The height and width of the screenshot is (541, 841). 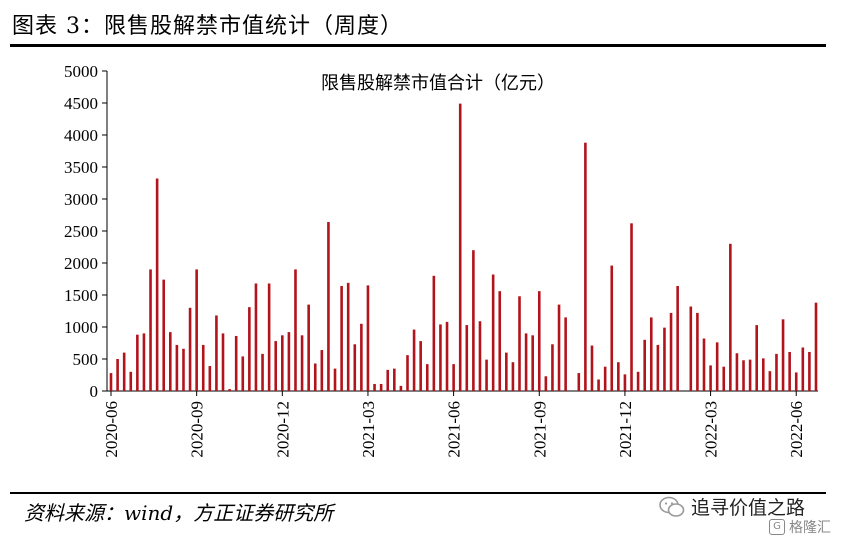 I want to click on watermark-row: 追寻价值之路, so click(x=732, y=506).